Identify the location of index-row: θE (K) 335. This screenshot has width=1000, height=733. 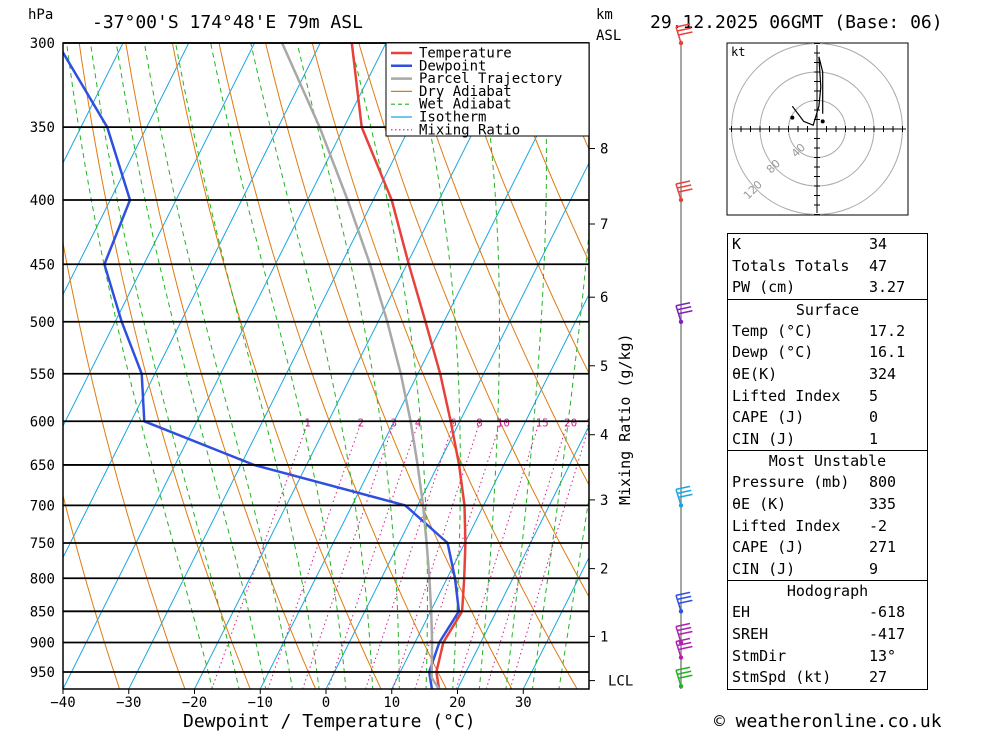
(814, 503).